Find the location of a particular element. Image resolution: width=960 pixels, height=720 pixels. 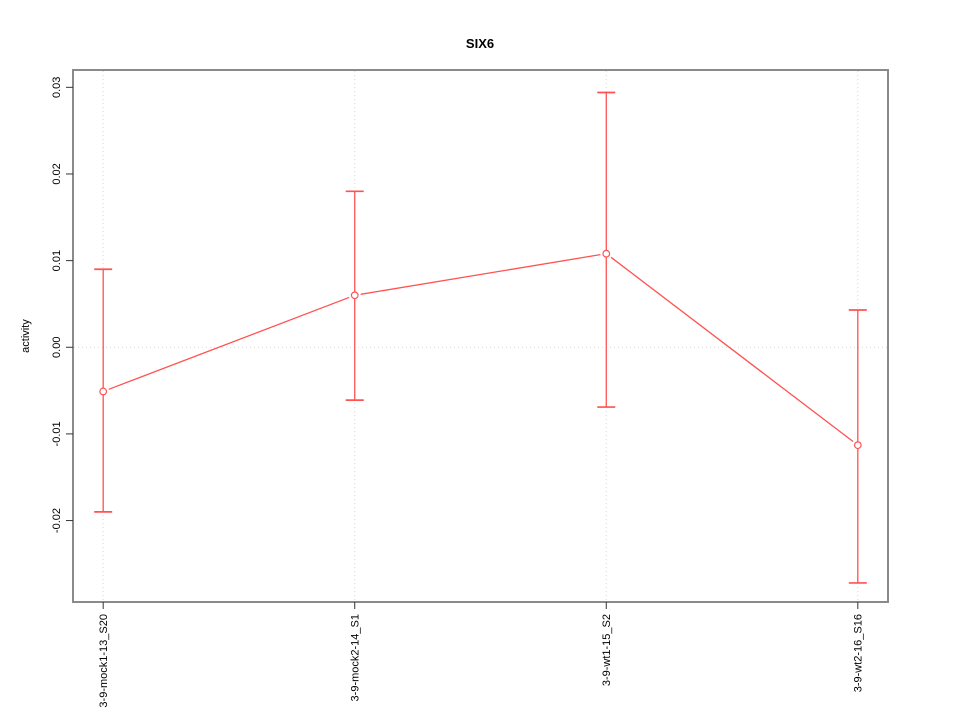

y-tick-label: 0.01 is located at coordinates (57, 260).